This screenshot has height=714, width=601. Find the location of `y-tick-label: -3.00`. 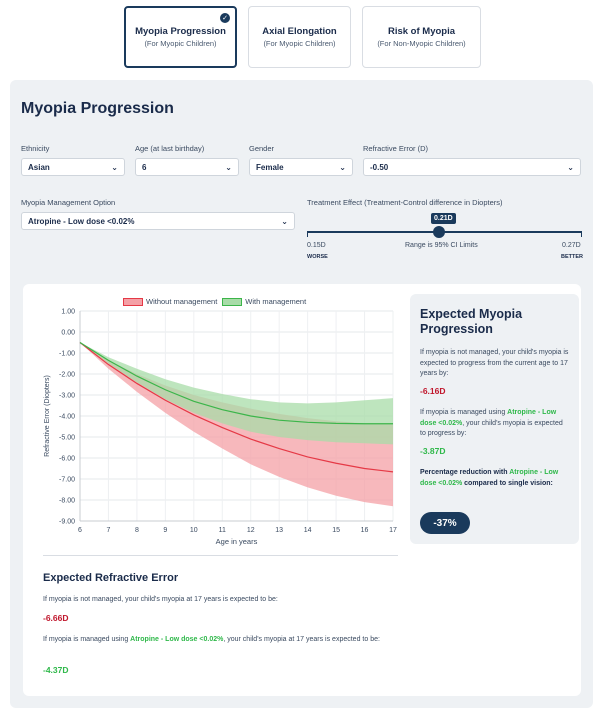

y-tick-label: -3.00 is located at coordinates (67, 396).